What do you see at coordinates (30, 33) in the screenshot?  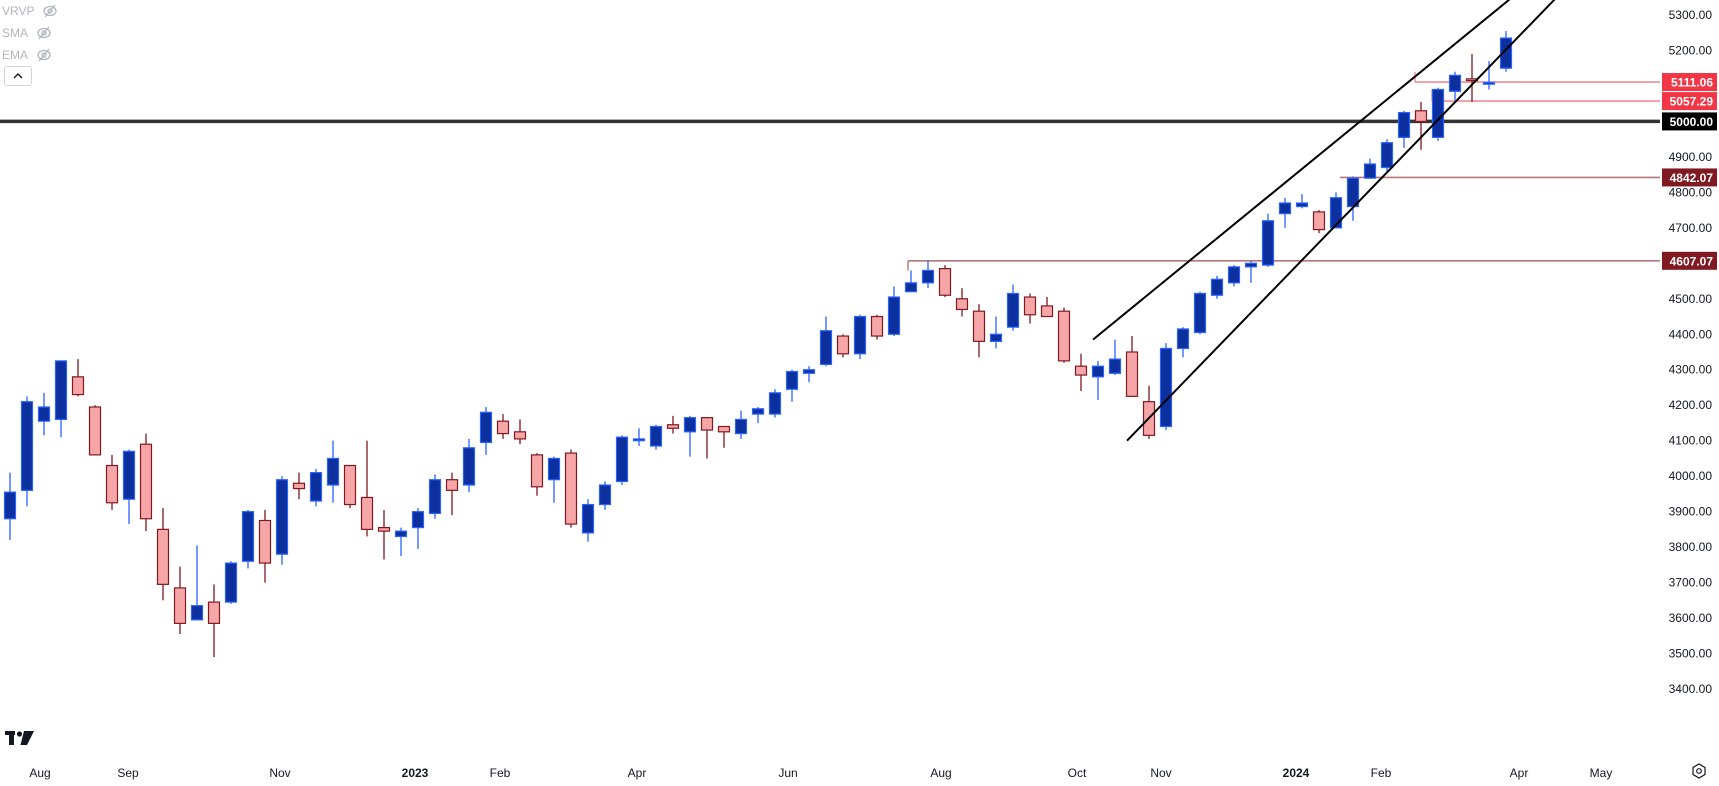 I see `indicator-sma: SMA` at bounding box center [30, 33].